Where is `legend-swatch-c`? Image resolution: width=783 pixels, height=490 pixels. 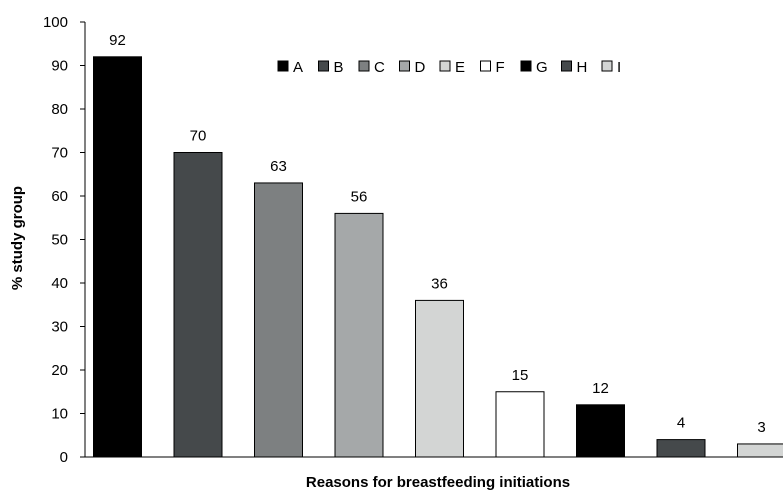
legend-swatch-c is located at coordinates (364, 66).